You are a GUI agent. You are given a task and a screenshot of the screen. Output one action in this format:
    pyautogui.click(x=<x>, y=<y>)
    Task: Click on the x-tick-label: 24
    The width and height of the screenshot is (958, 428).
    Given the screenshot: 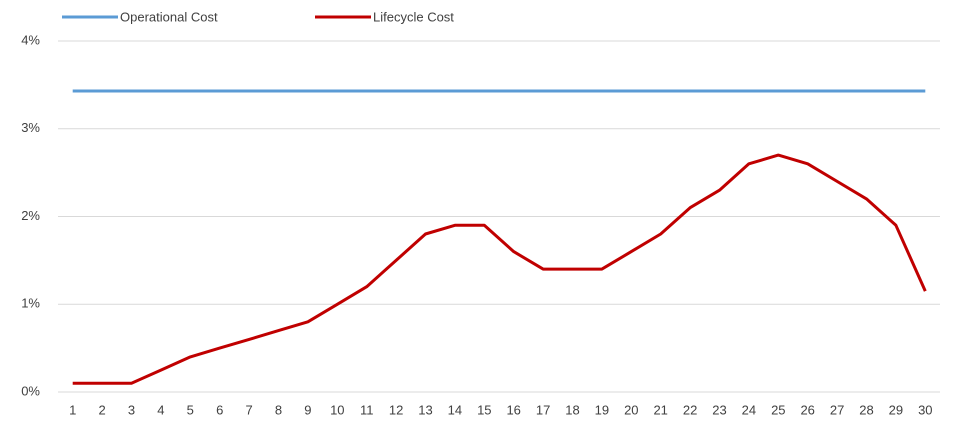 What is the action you would take?
    pyautogui.click(x=749, y=409)
    